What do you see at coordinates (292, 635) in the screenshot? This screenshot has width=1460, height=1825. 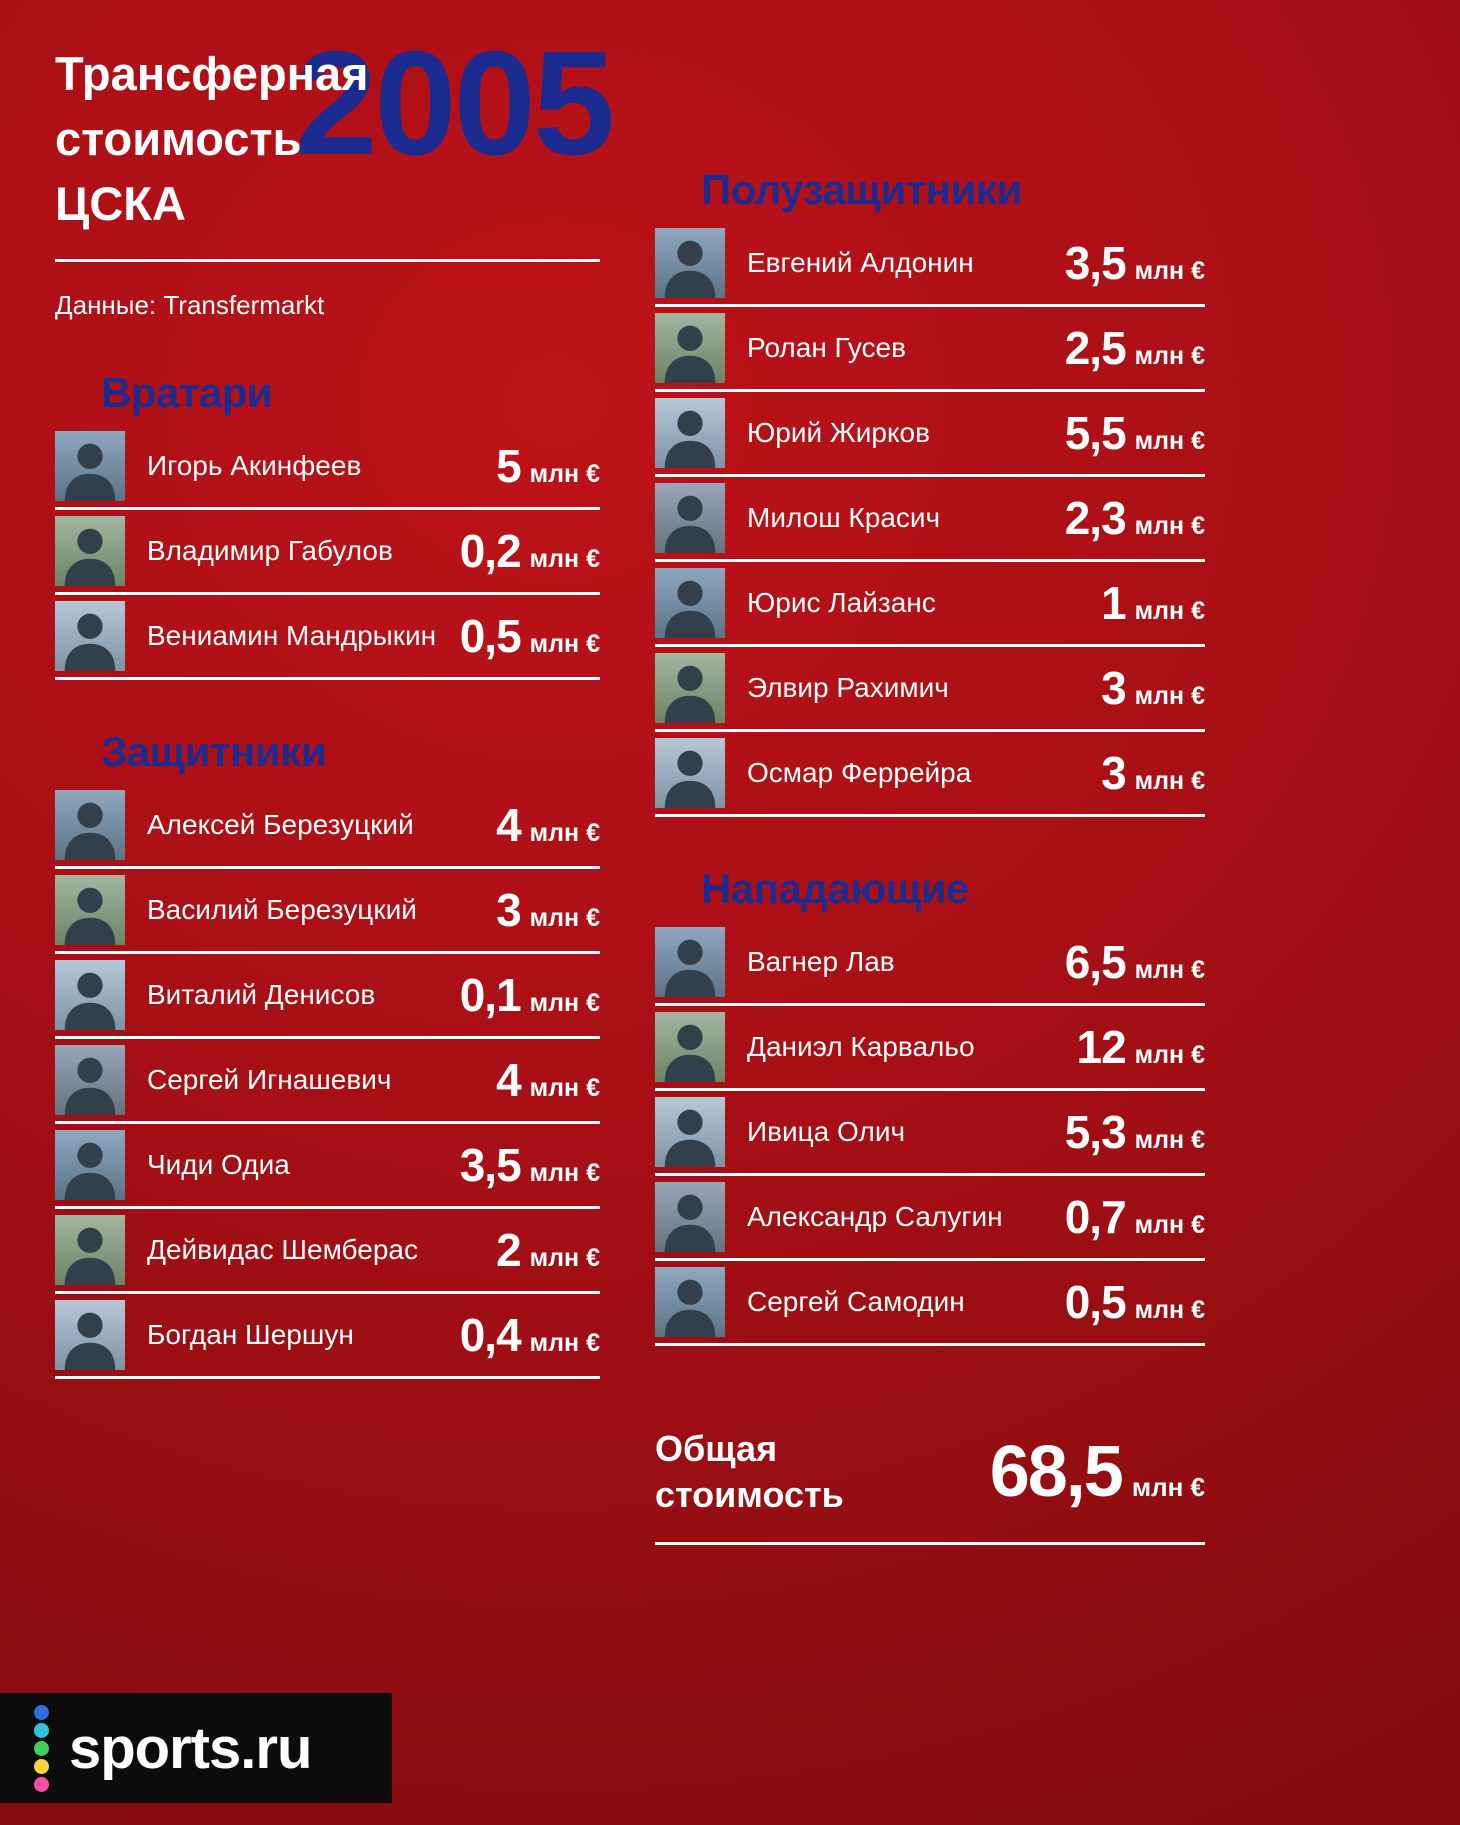 I see `player-name: Вениамин Мандрыкин` at bounding box center [292, 635].